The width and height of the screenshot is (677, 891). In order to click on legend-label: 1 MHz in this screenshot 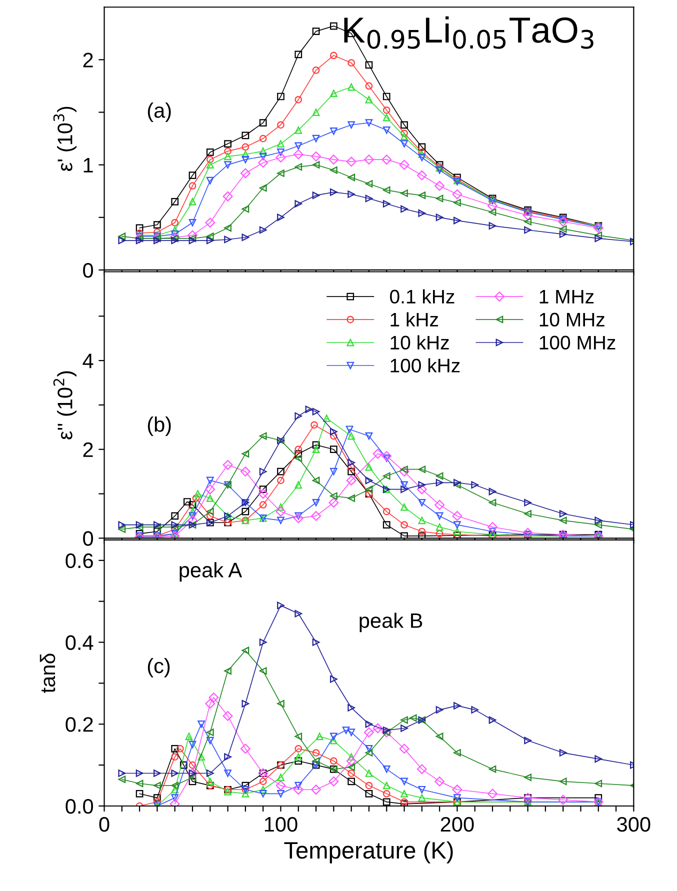, I will do `click(567, 297)`.